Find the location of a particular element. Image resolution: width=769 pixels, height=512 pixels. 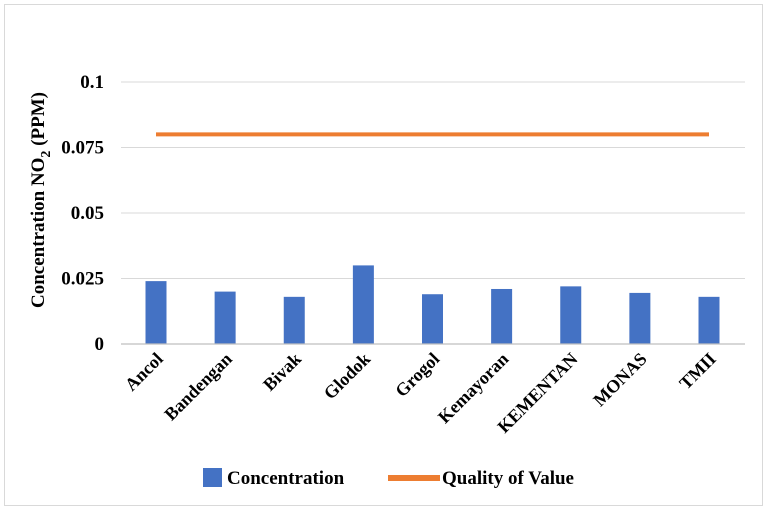

bar-grogol is located at coordinates (432, 319).